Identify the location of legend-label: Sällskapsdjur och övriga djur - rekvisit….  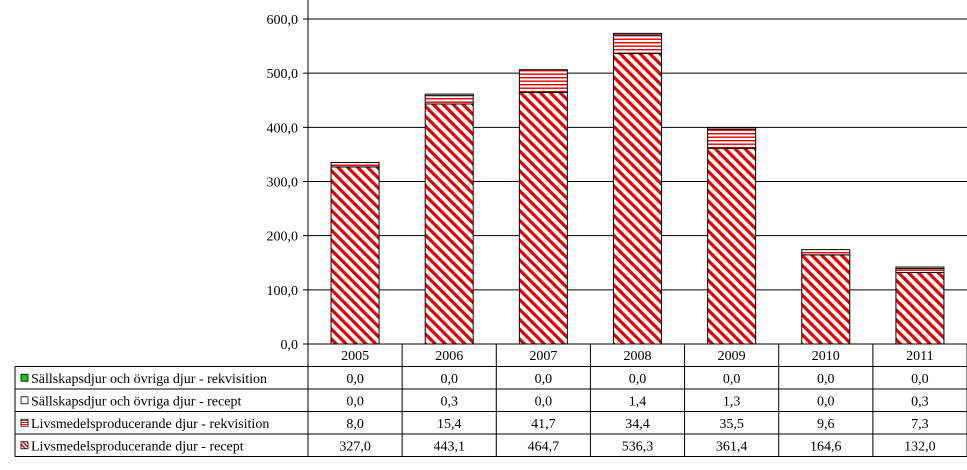
(149, 379).